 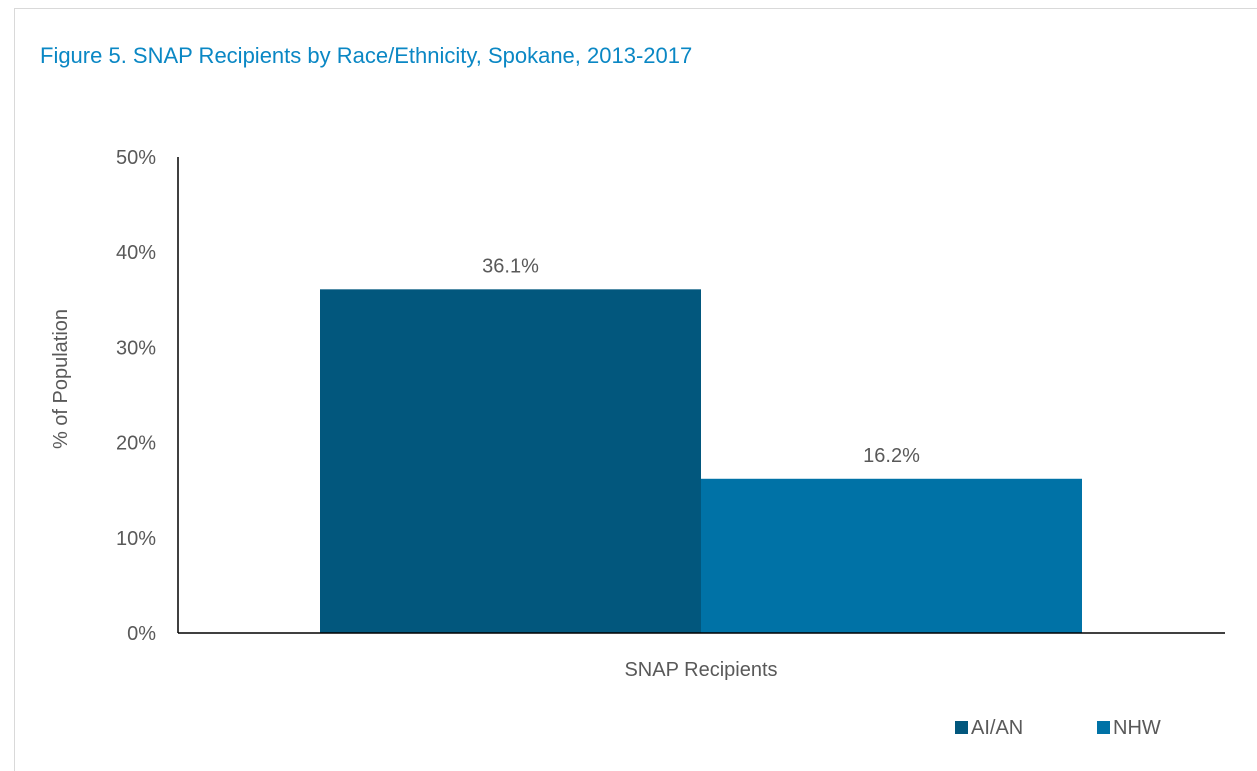 What do you see at coordinates (61, 379) in the screenshot?
I see `y-axis-label: % of Population` at bounding box center [61, 379].